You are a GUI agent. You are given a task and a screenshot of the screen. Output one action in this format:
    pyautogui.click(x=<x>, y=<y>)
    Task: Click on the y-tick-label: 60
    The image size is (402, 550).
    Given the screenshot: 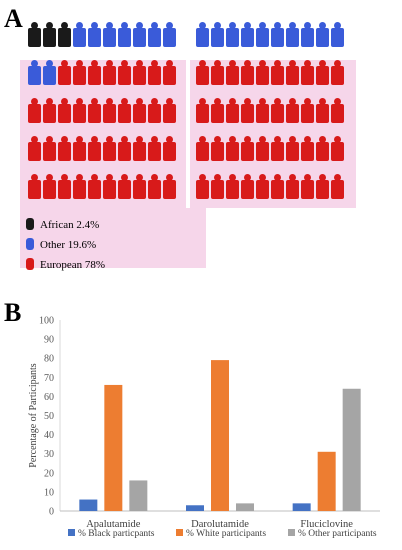 What is the action you would take?
    pyautogui.click(x=49, y=397)
    